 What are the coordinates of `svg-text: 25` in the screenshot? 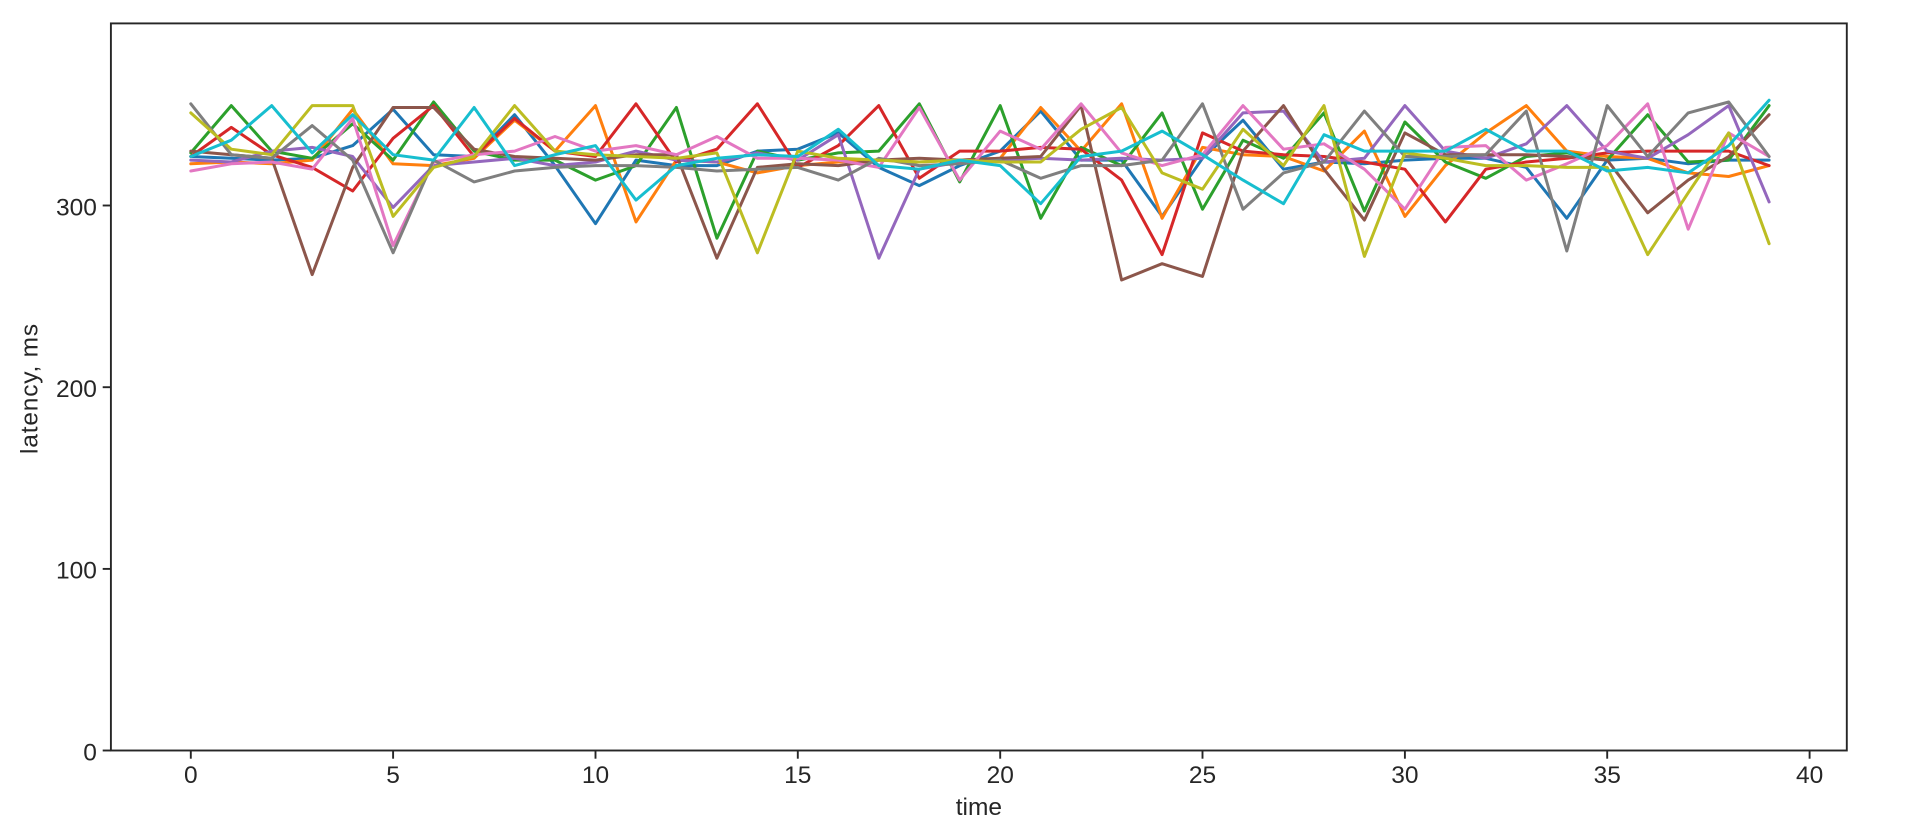 It's located at (1202, 775).